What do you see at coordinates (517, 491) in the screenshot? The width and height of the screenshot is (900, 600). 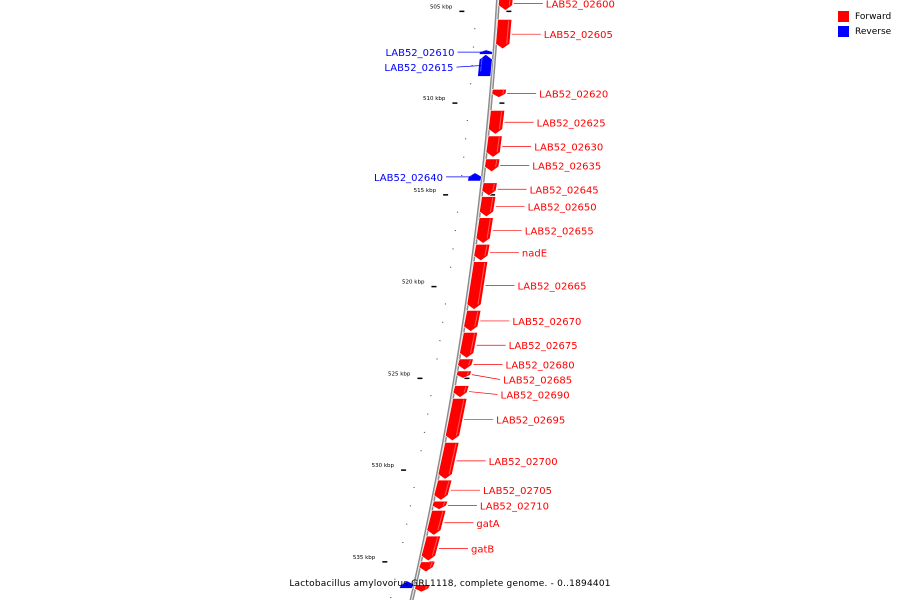 I see `gene-label: LAB52_02705` at bounding box center [517, 491].